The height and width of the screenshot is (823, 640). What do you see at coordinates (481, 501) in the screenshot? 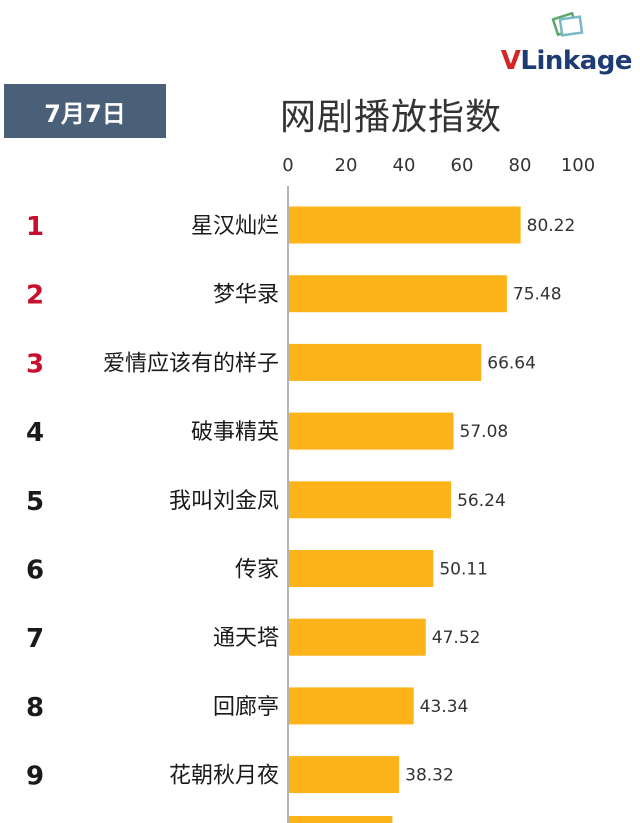
I see `data-label: 56.24` at bounding box center [481, 501].